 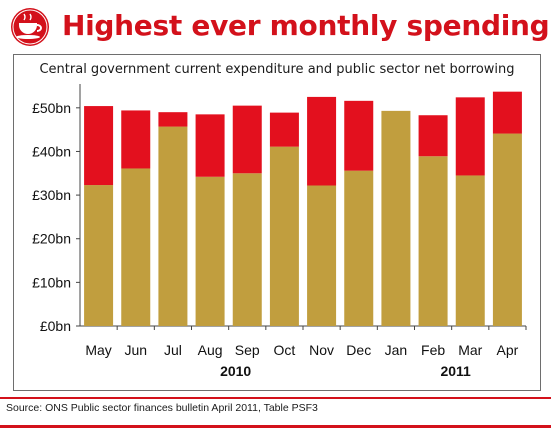 What do you see at coordinates (235, 371) in the screenshot?
I see `year-label: 2010` at bounding box center [235, 371].